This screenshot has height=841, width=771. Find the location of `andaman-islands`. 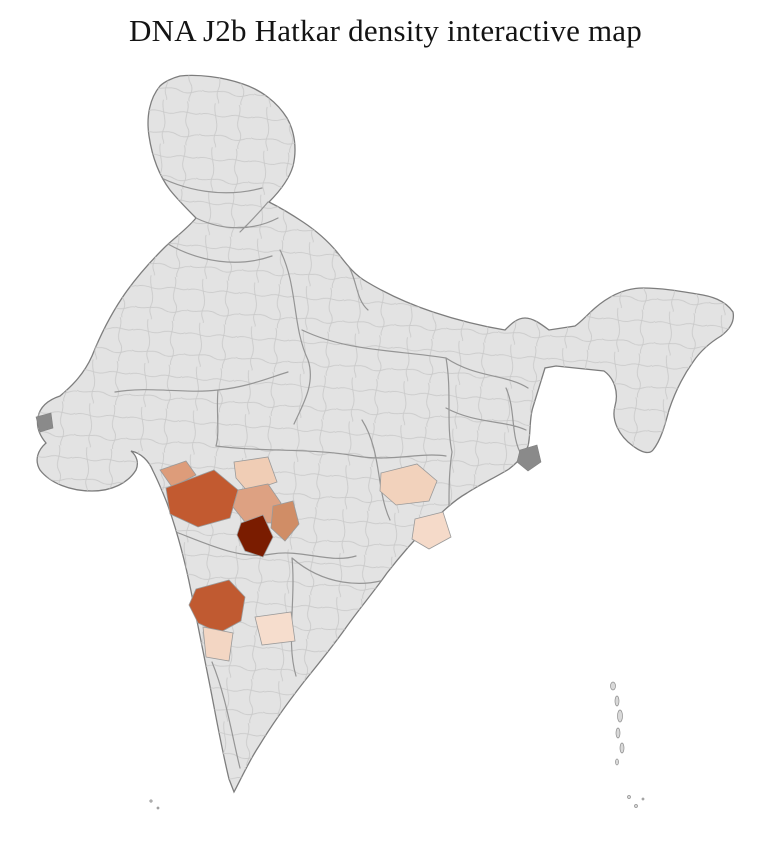

andaman-islands is located at coordinates (627, 744).